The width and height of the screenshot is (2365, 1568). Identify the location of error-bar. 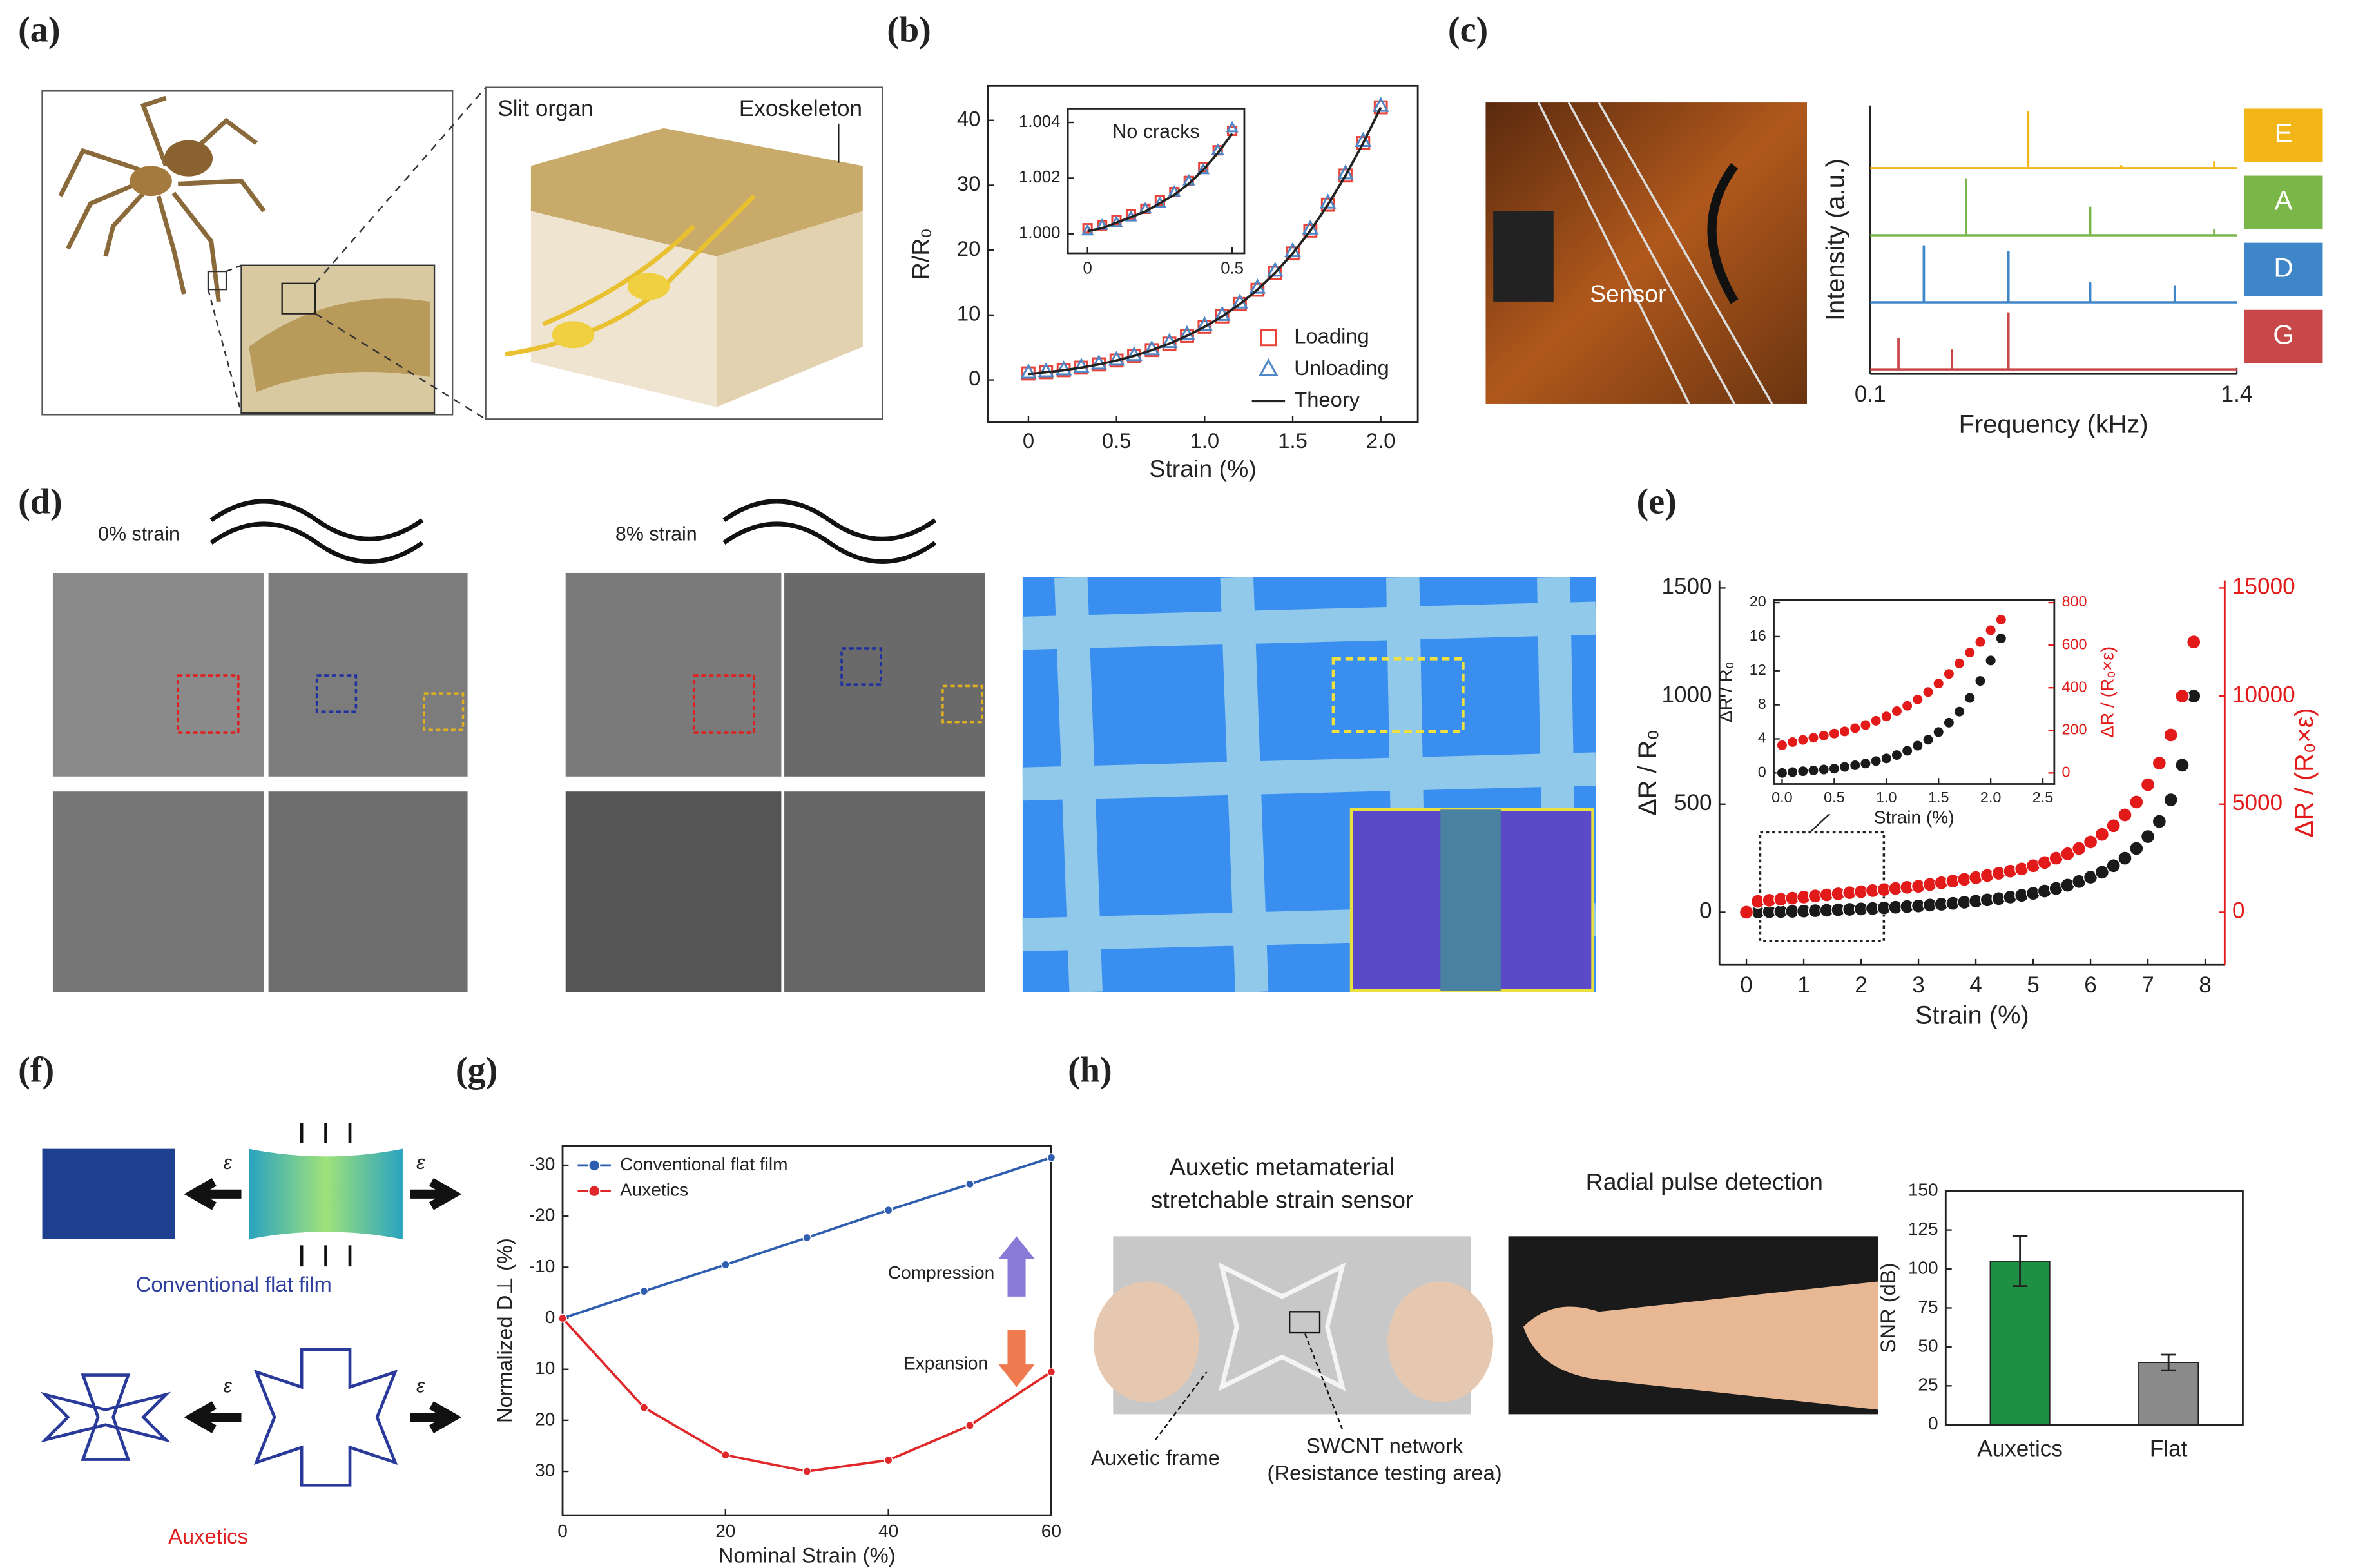
(2020, 1261).